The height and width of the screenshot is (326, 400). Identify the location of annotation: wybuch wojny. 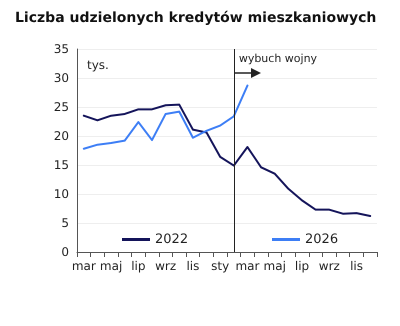
(278, 58).